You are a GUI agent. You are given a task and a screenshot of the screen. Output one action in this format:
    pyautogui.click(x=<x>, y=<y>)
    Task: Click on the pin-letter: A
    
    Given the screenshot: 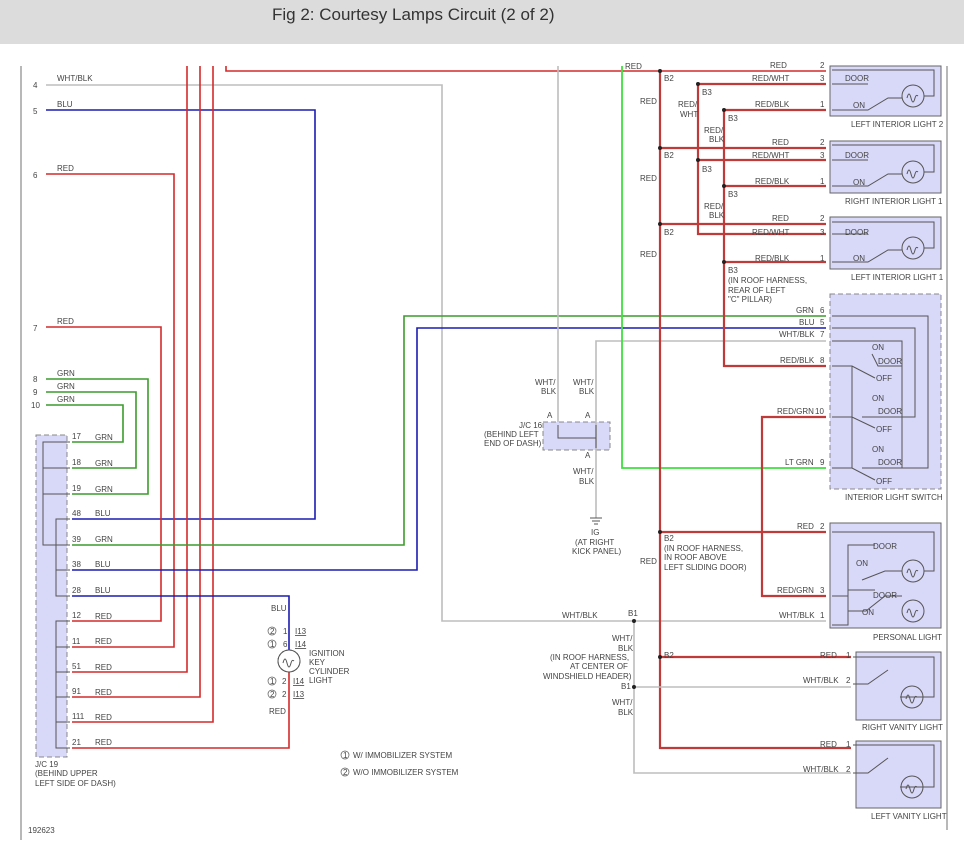 What is the action you would take?
    pyautogui.click(x=550, y=415)
    